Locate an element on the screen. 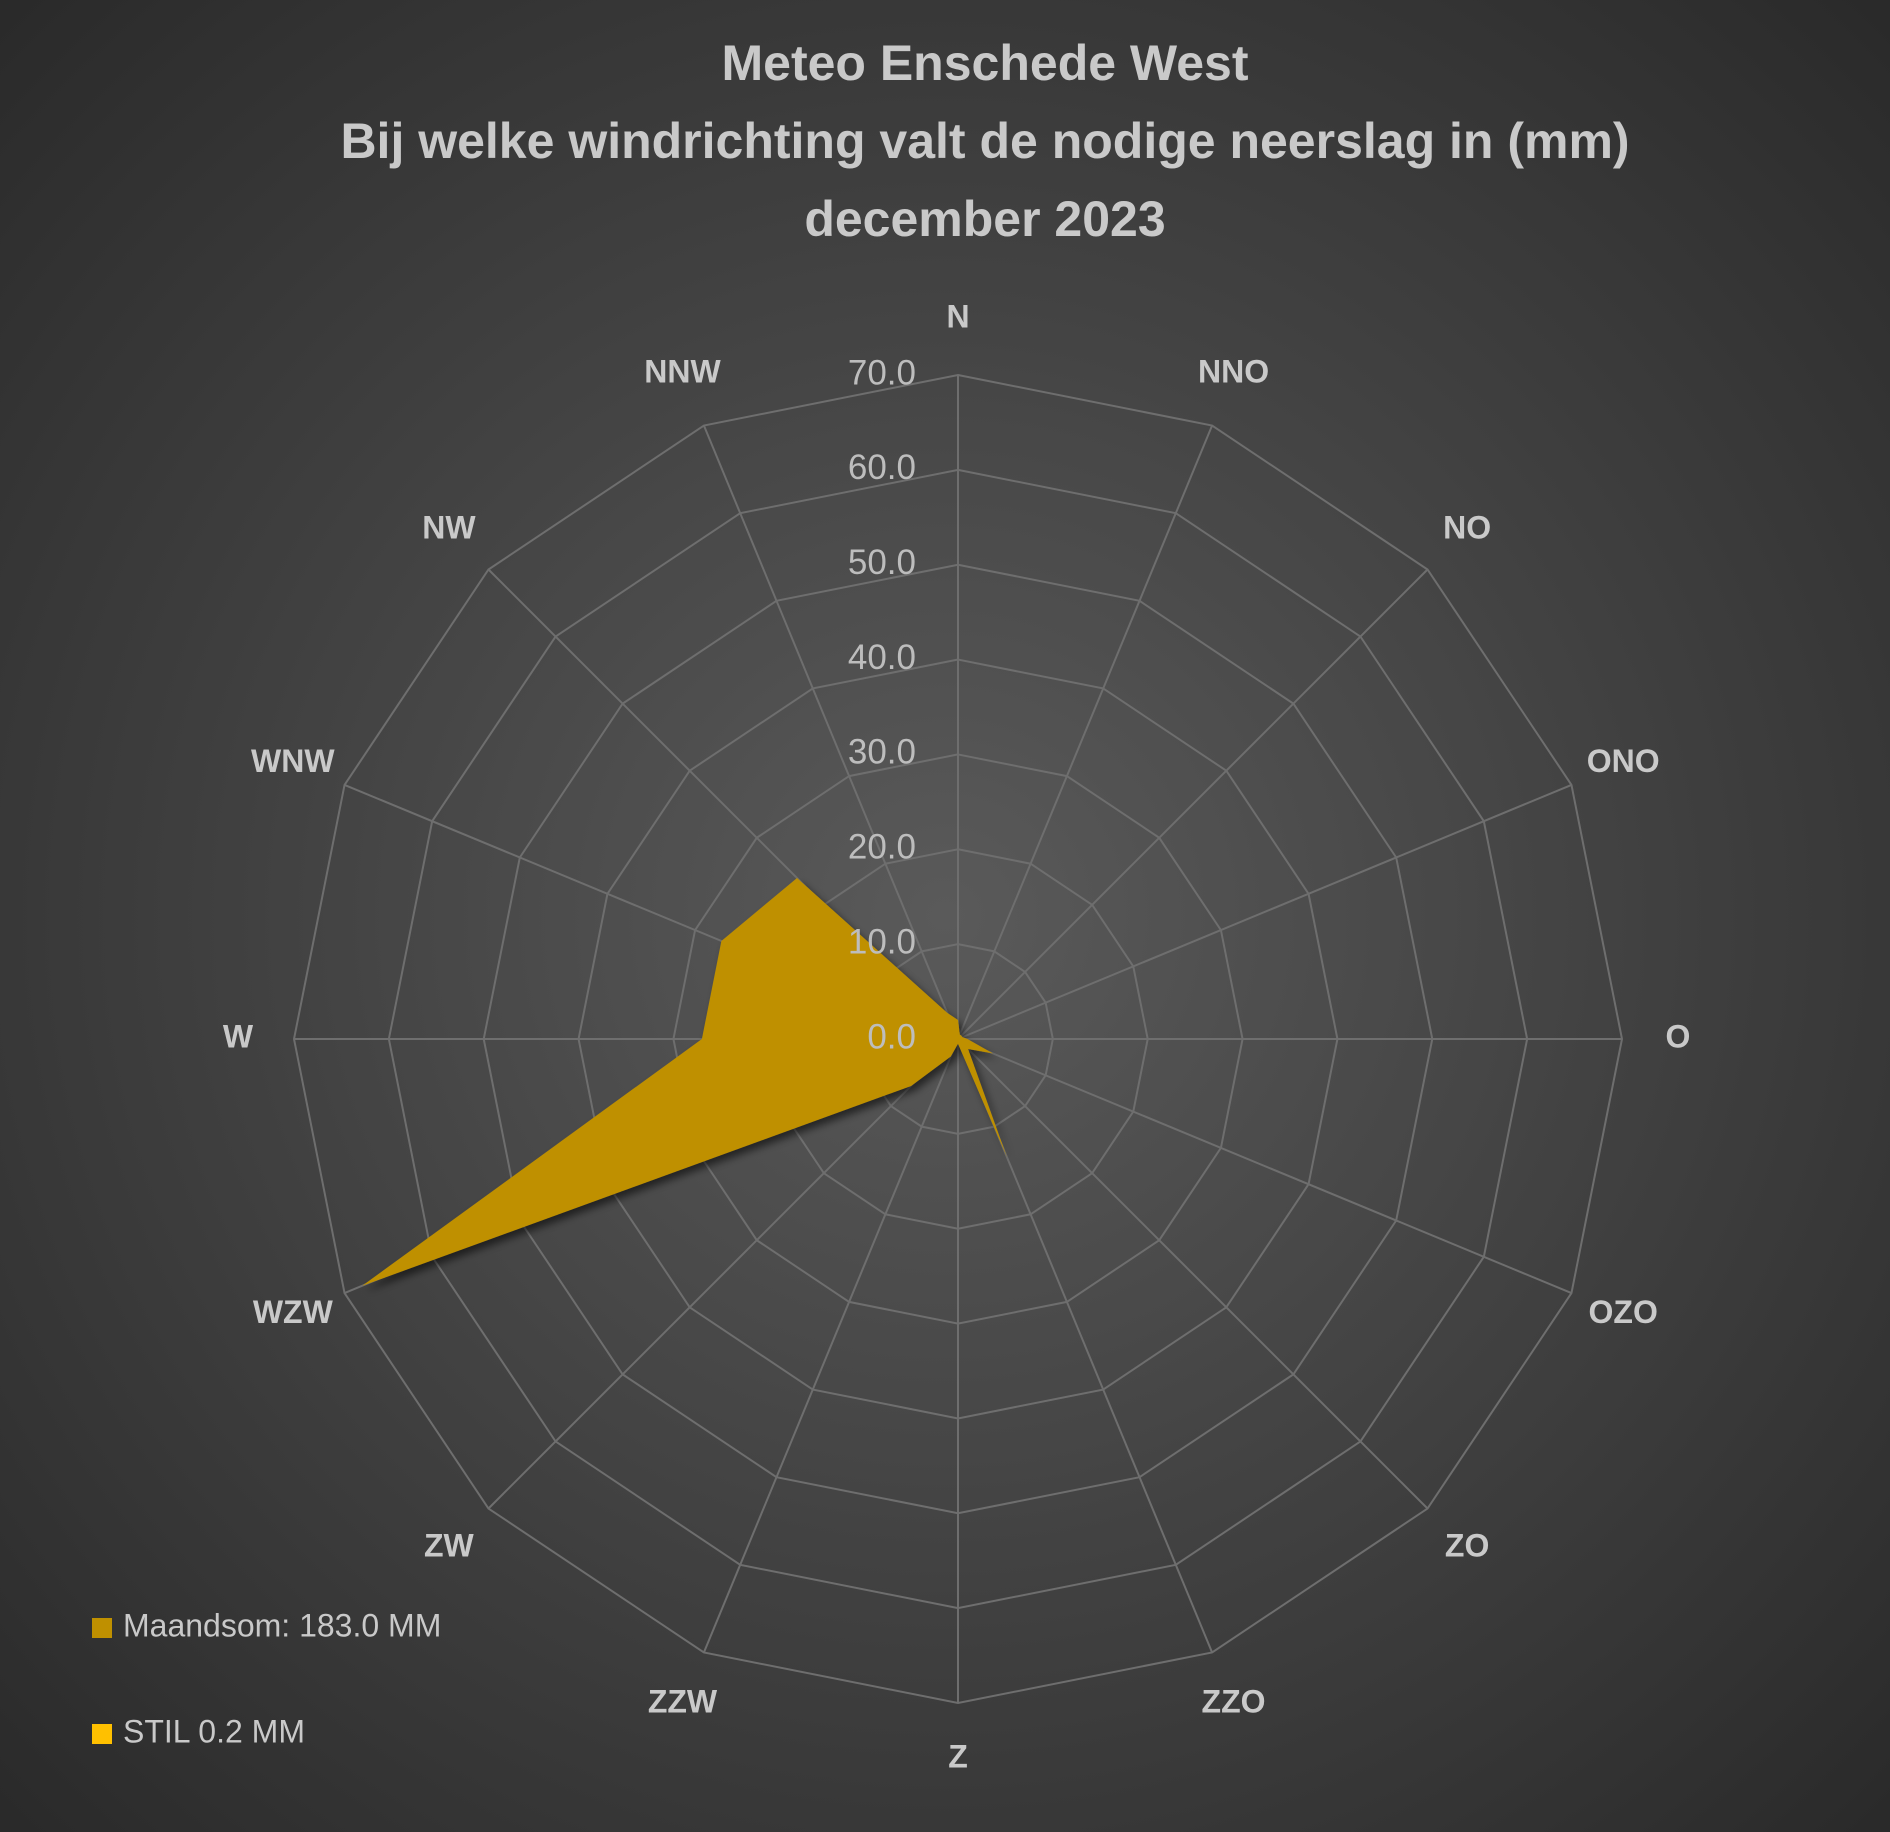 This screenshot has width=1890, height=1832. category-label: ONO is located at coordinates (1623, 761).